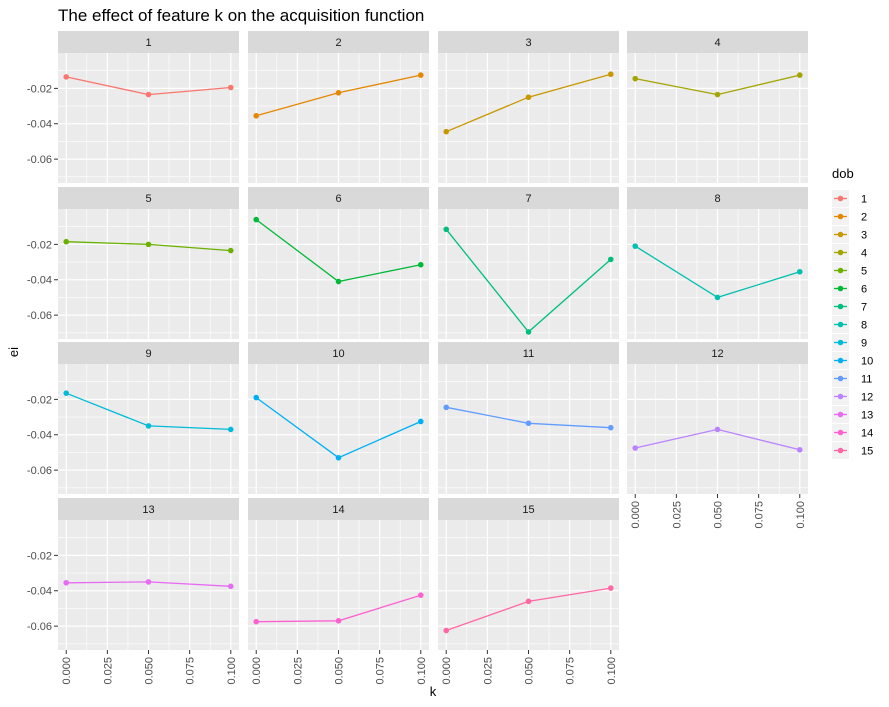  I want to click on legend-label: 13, so click(867, 416).